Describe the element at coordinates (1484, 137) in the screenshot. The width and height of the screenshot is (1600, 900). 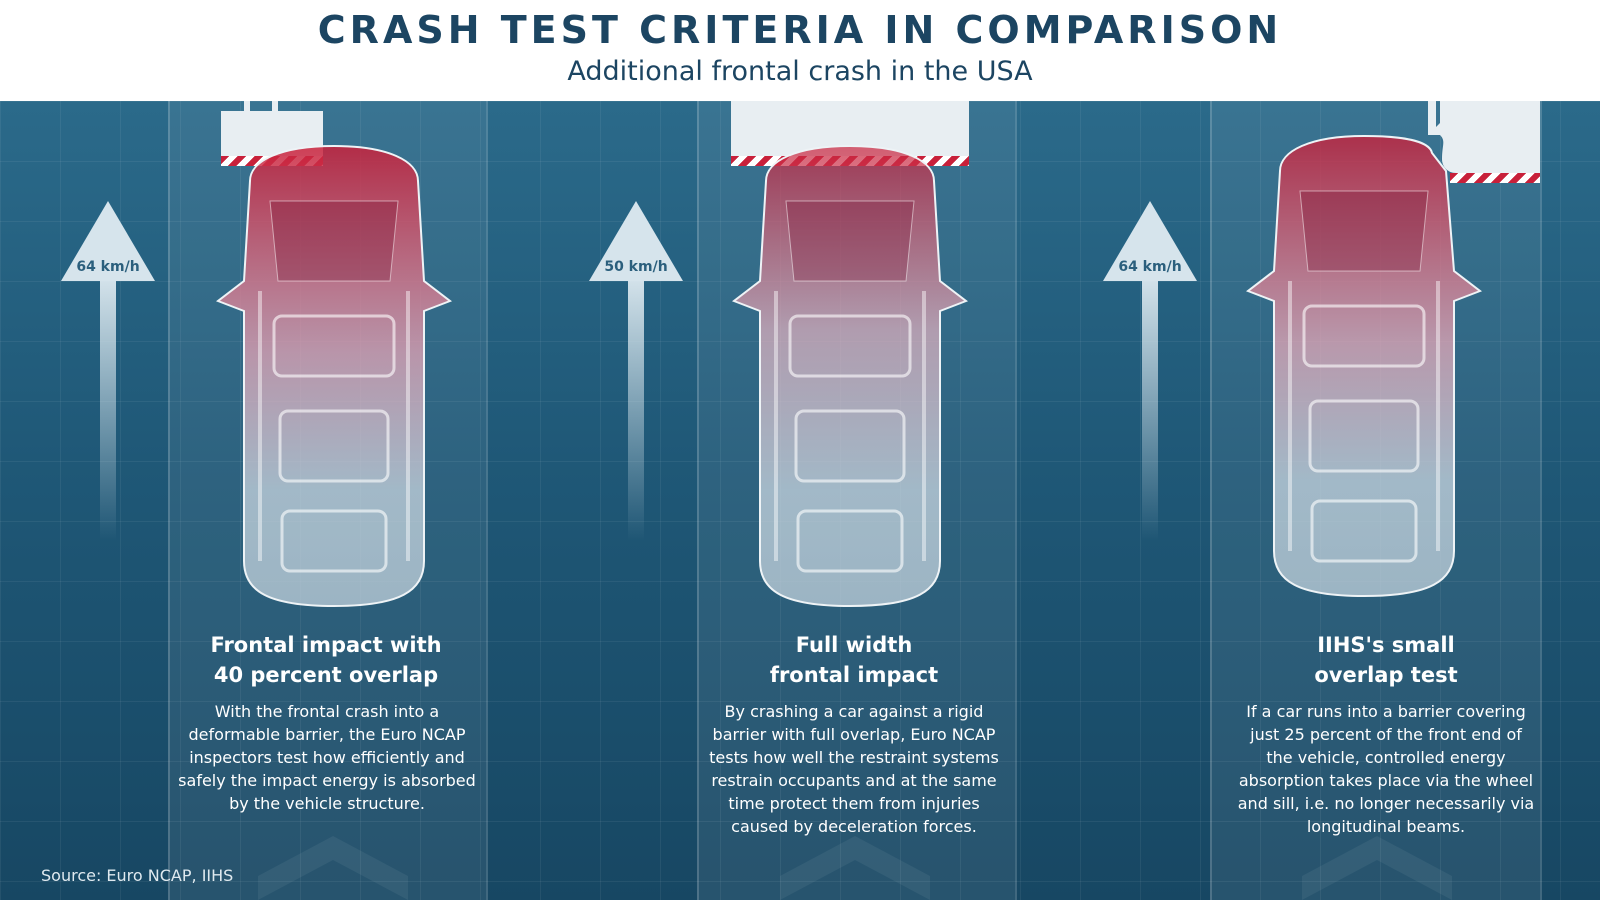
I see `small-overlap-barrier` at that location.